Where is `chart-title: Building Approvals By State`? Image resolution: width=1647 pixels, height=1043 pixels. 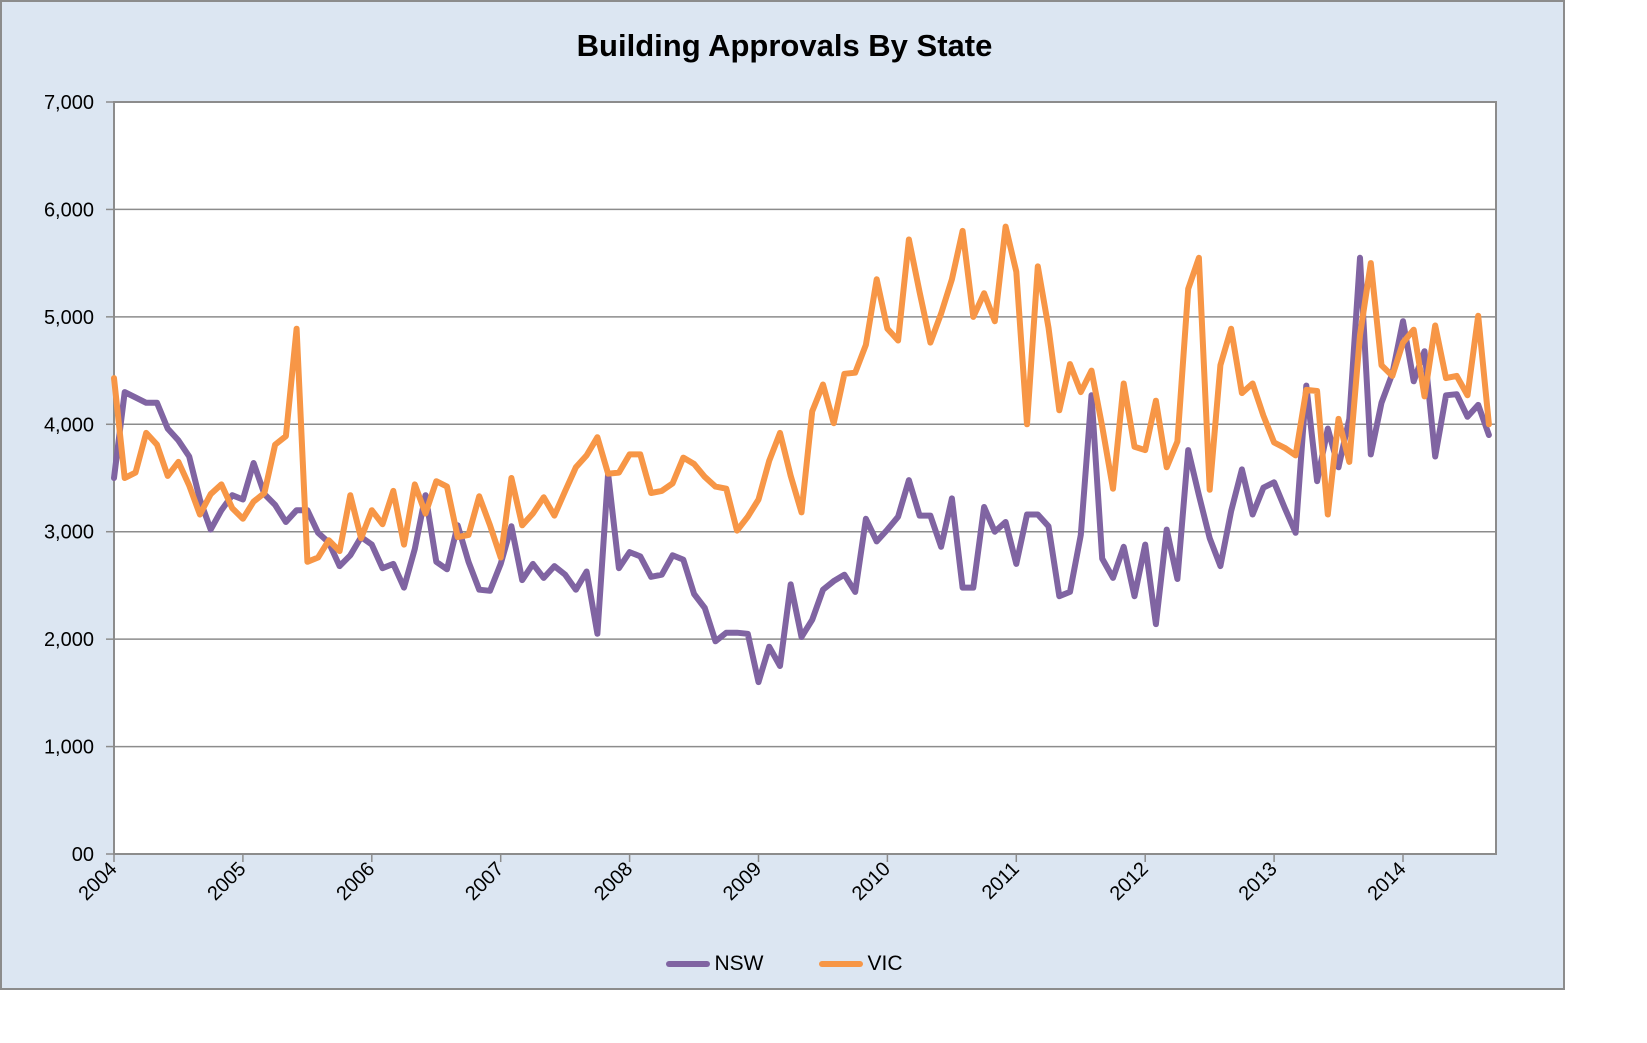 chart-title: Building Approvals By State is located at coordinates (784, 45).